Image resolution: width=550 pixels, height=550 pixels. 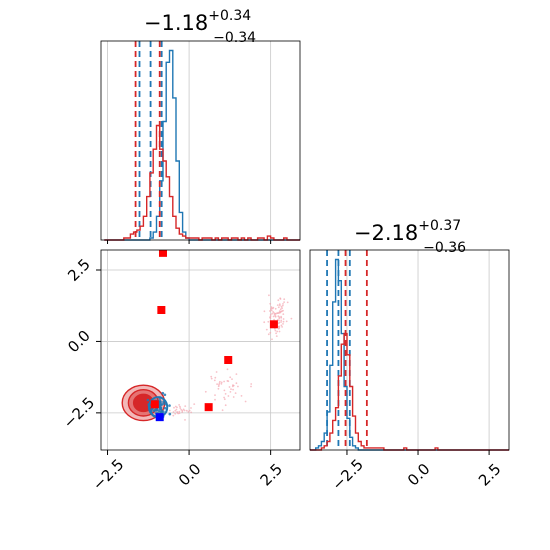 What do you see at coordinates (79, 413) in the screenshot?
I see `joint-ytick-label-0: −2.5` at bounding box center [79, 413].